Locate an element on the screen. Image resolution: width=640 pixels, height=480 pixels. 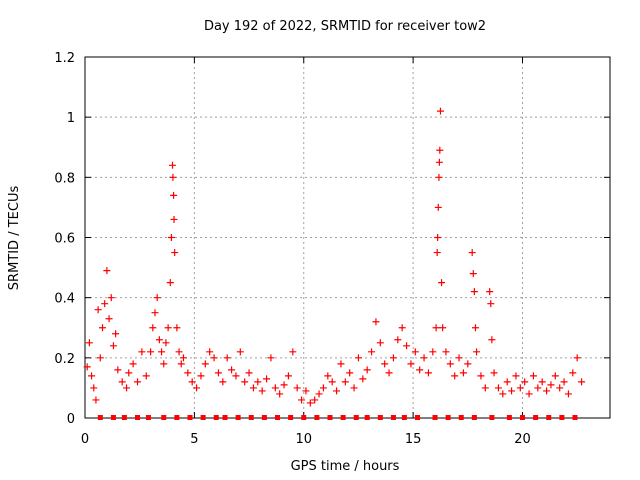
x-tick-label: 5 is located at coordinates (194, 439).